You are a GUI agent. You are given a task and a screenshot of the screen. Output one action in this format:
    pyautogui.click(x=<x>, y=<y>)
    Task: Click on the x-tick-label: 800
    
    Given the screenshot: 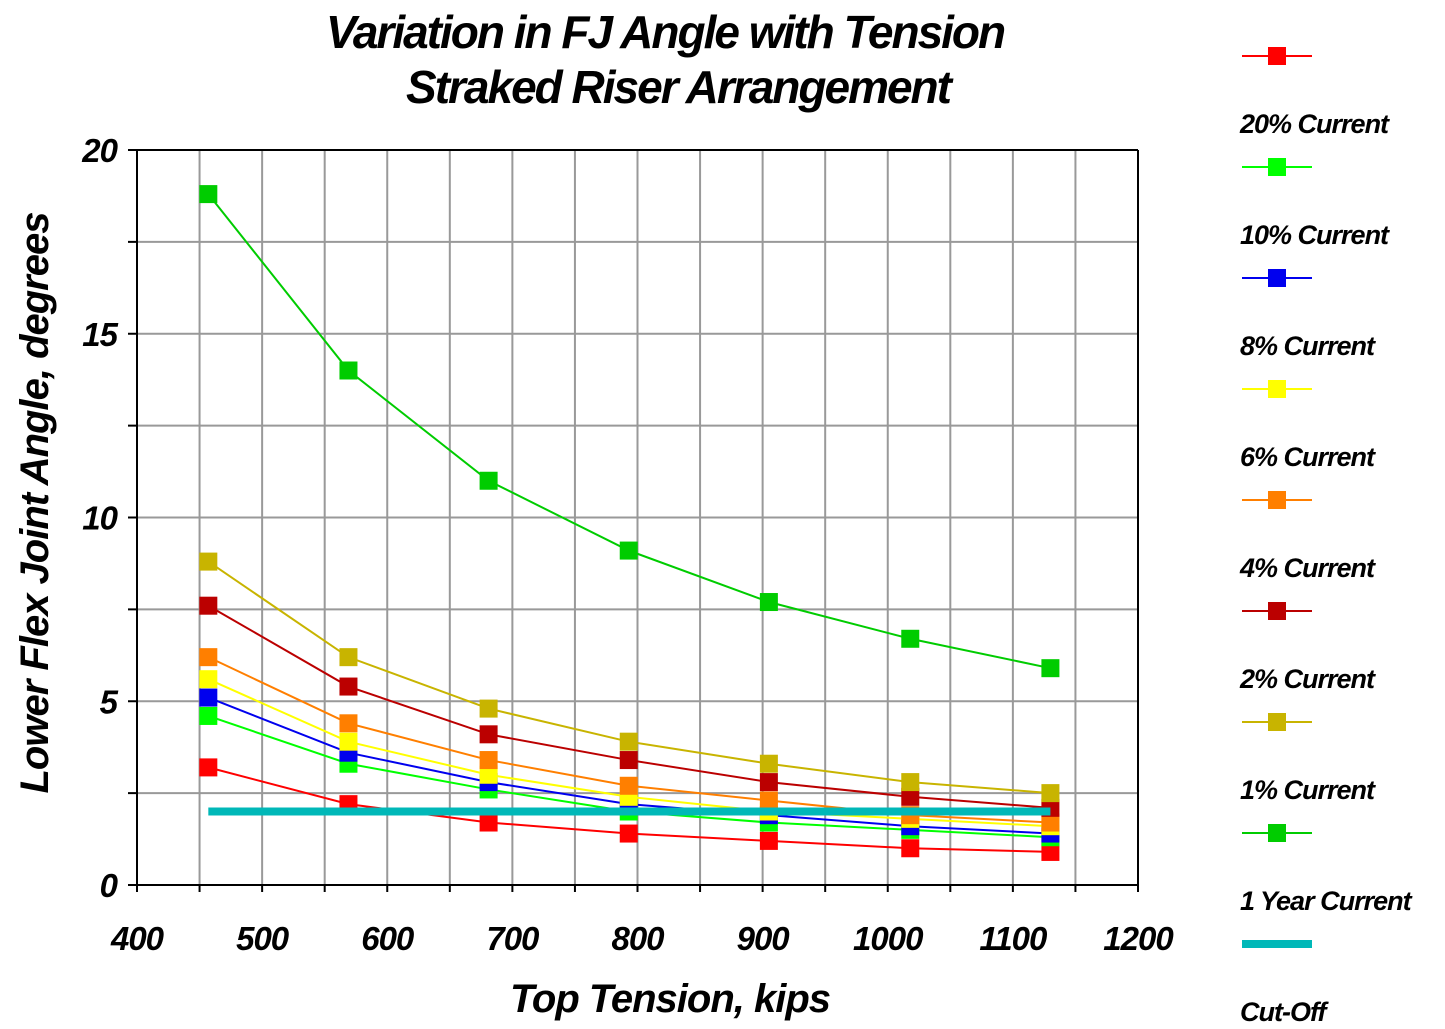 What is the action you would take?
    pyautogui.click(x=638, y=938)
    